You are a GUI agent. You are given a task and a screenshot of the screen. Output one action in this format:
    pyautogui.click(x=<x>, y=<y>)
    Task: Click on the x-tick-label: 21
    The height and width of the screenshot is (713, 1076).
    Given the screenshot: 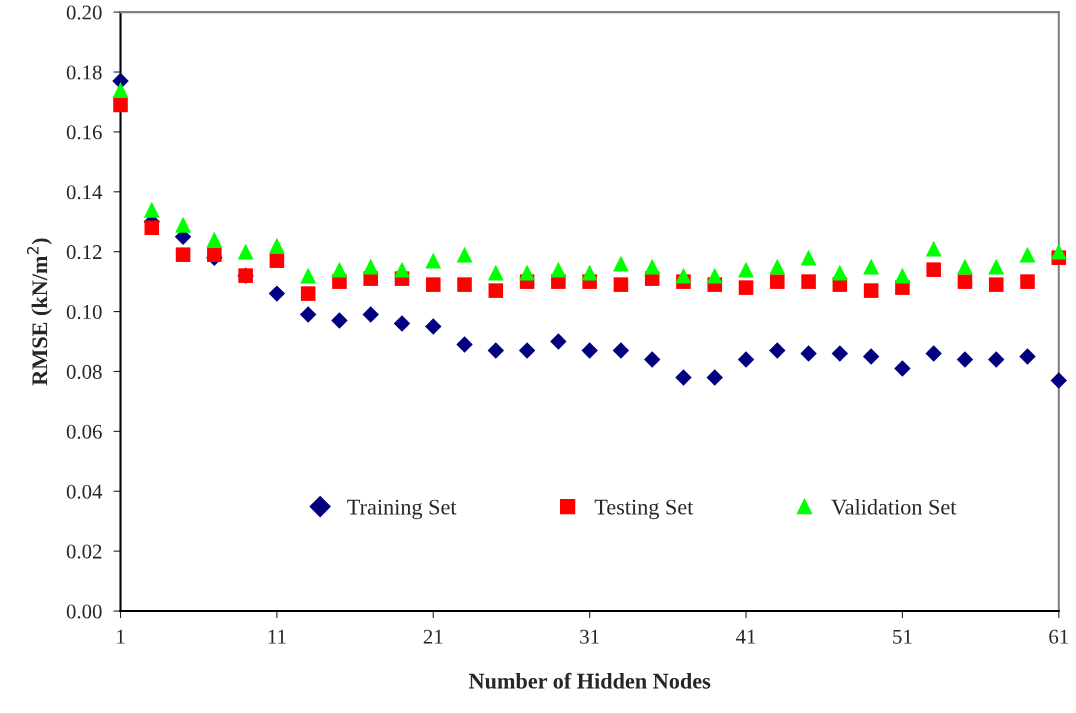 What is the action you would take?
    pyautogui.click(x=433, y=636)
    